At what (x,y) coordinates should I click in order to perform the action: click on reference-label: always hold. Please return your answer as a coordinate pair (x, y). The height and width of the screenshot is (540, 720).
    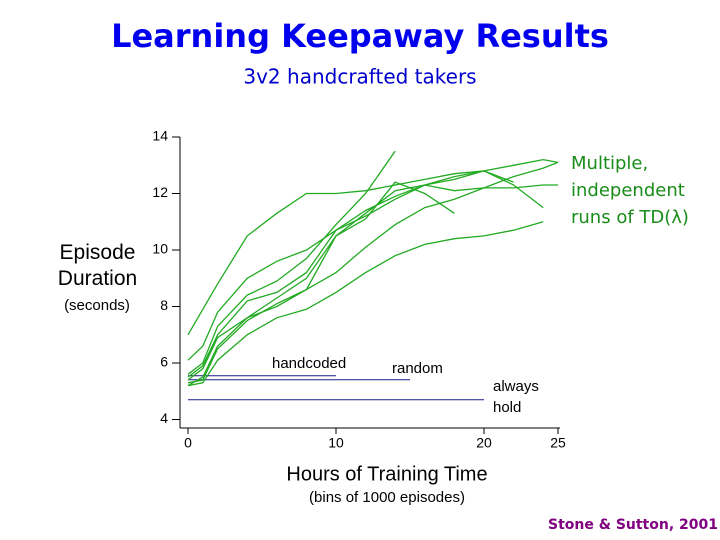
    Looking at the image, I should click on (516, 397).